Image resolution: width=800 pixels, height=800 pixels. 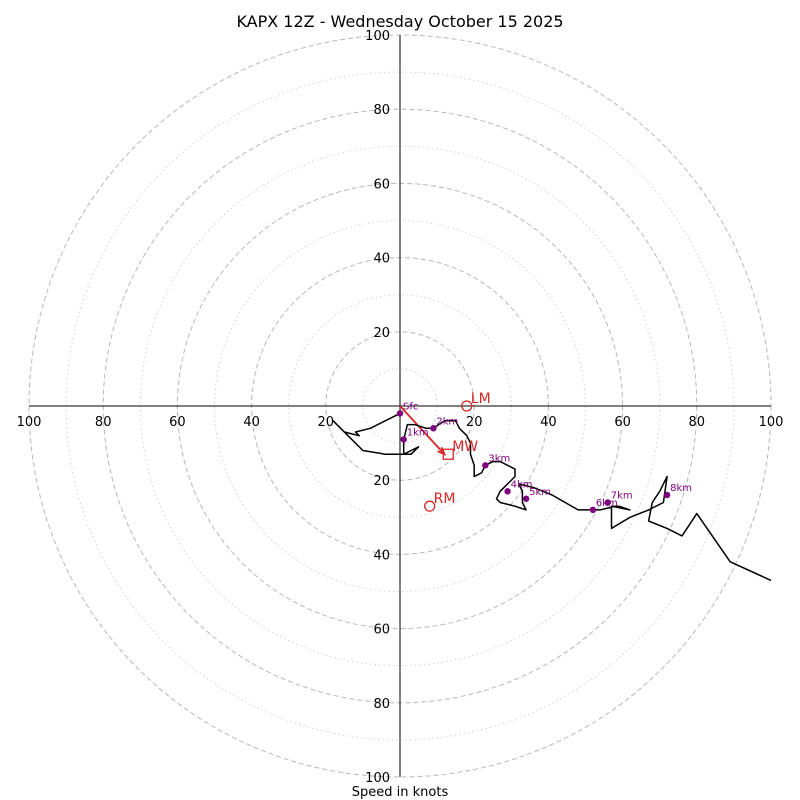 I want to click on storm-marker-mw, so click(x=448, y=454).